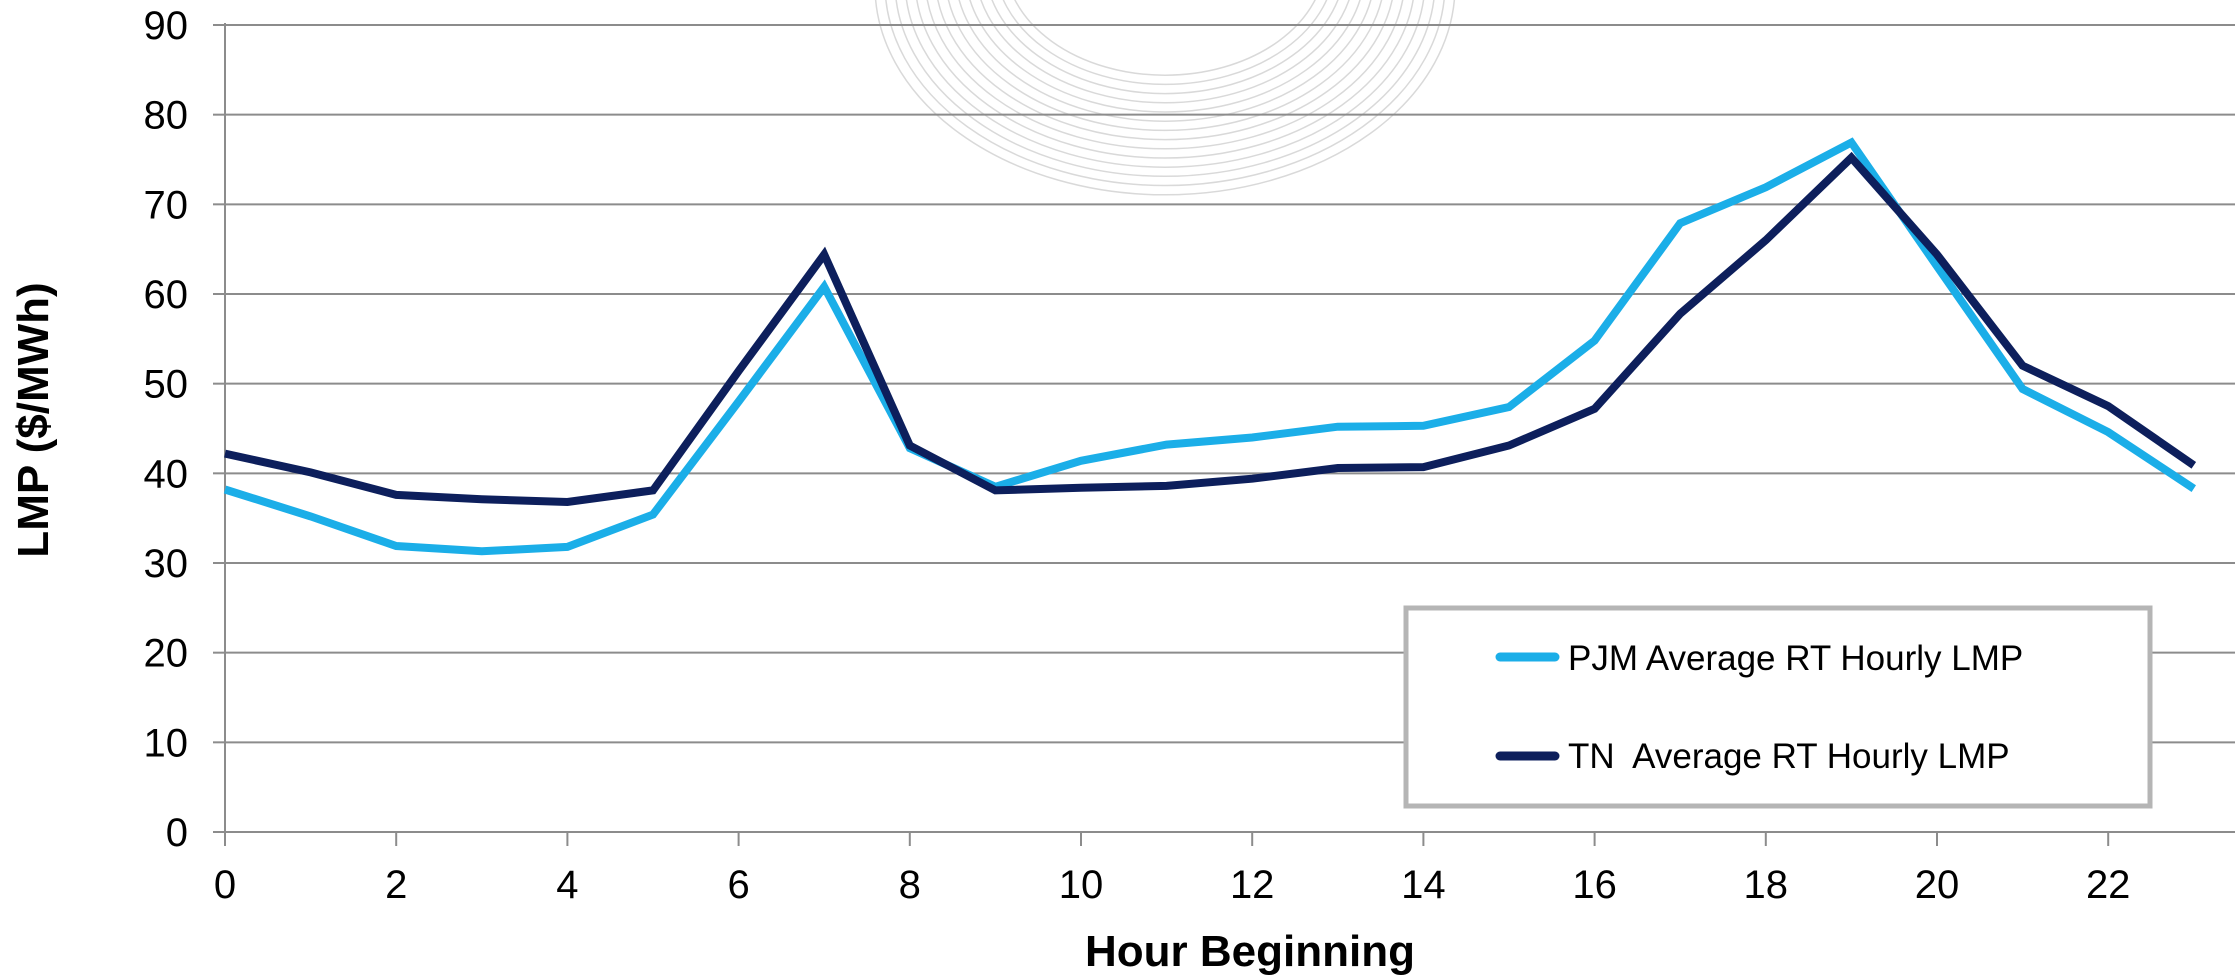  What do you see at coordinates (166, 564) in the screenshot?
I see `y-tick-label: 30` at bounding box center [166, 564].